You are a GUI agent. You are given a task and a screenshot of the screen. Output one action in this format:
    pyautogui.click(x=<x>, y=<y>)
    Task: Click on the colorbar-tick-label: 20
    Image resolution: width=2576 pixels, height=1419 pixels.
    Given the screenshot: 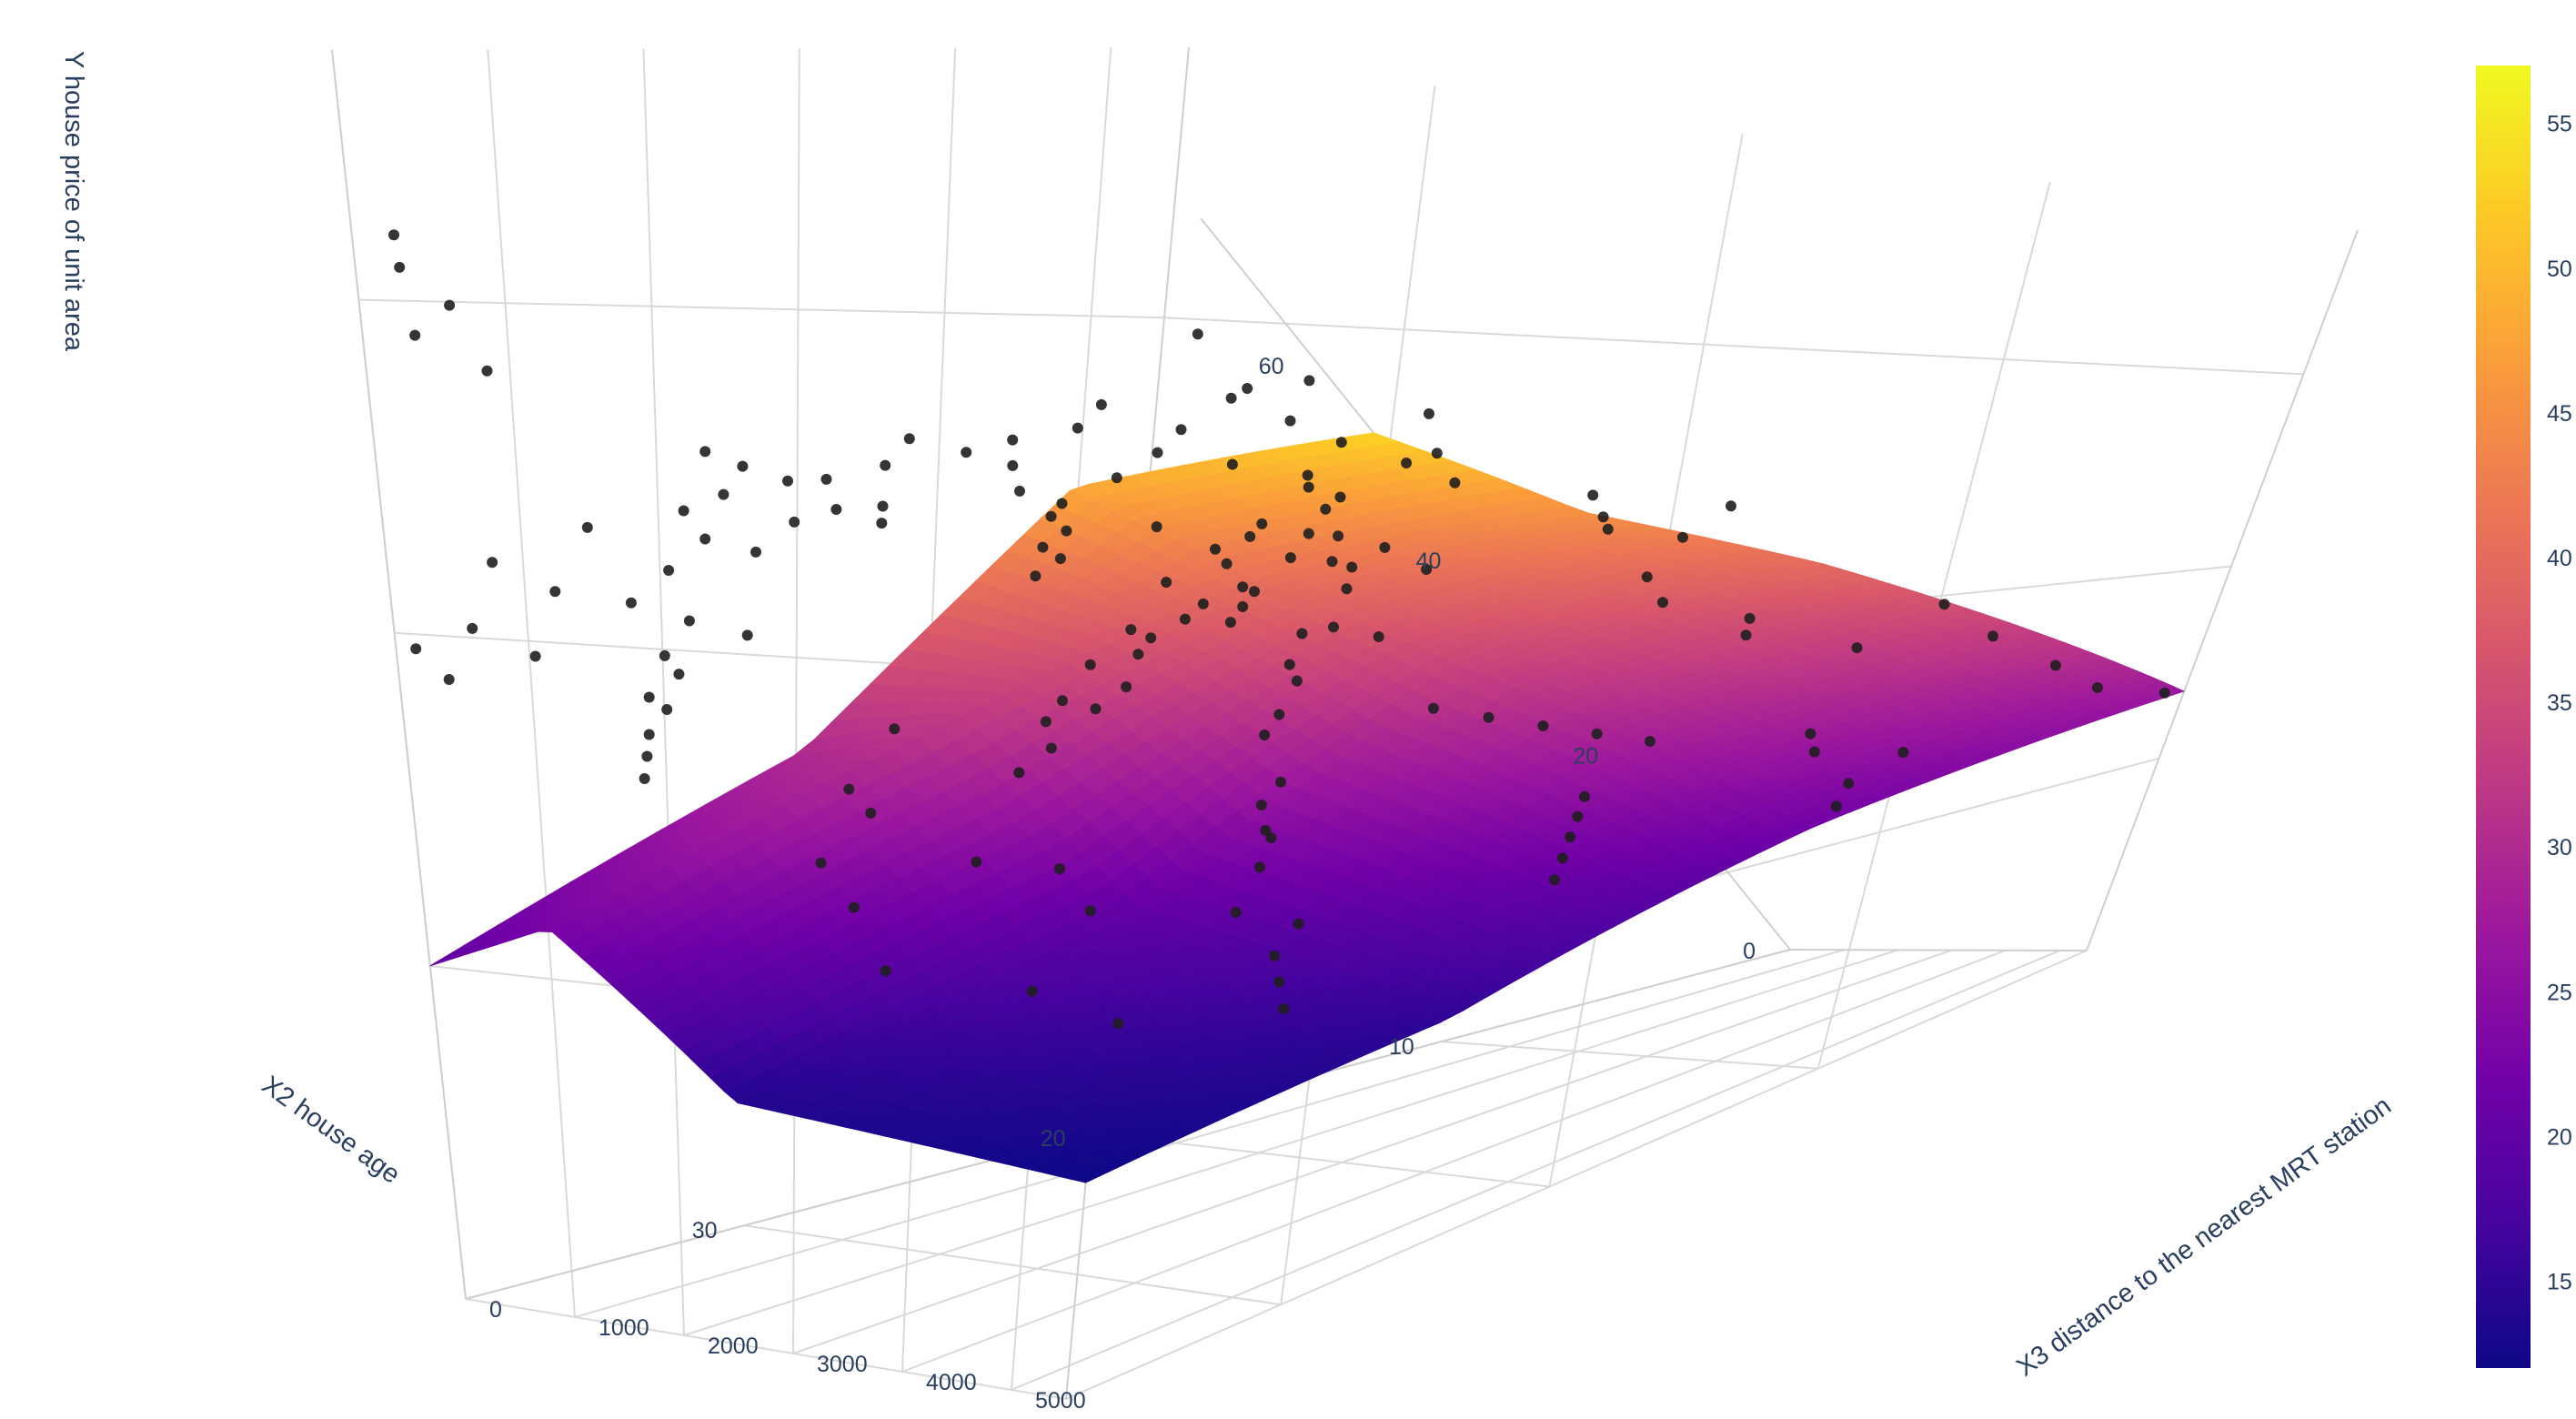 What is the action you would take?
    pyautogui.click(x=2559, y=1137)
    